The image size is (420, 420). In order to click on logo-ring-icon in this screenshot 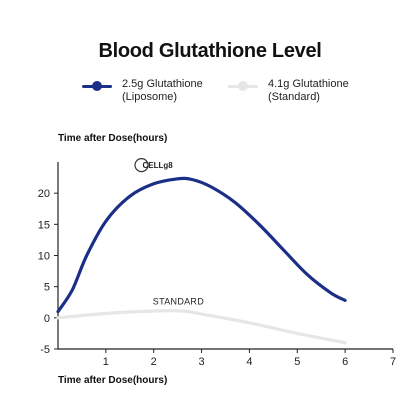, I will do `click(141, 165)`.